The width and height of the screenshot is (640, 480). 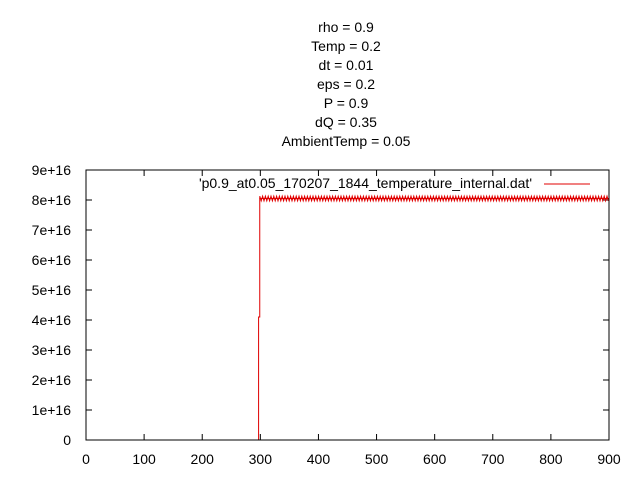 What do you see at coordinates (261, 459) in the screenshot?
I see `x-tick-label: 300` at bounding box center [261, 459].